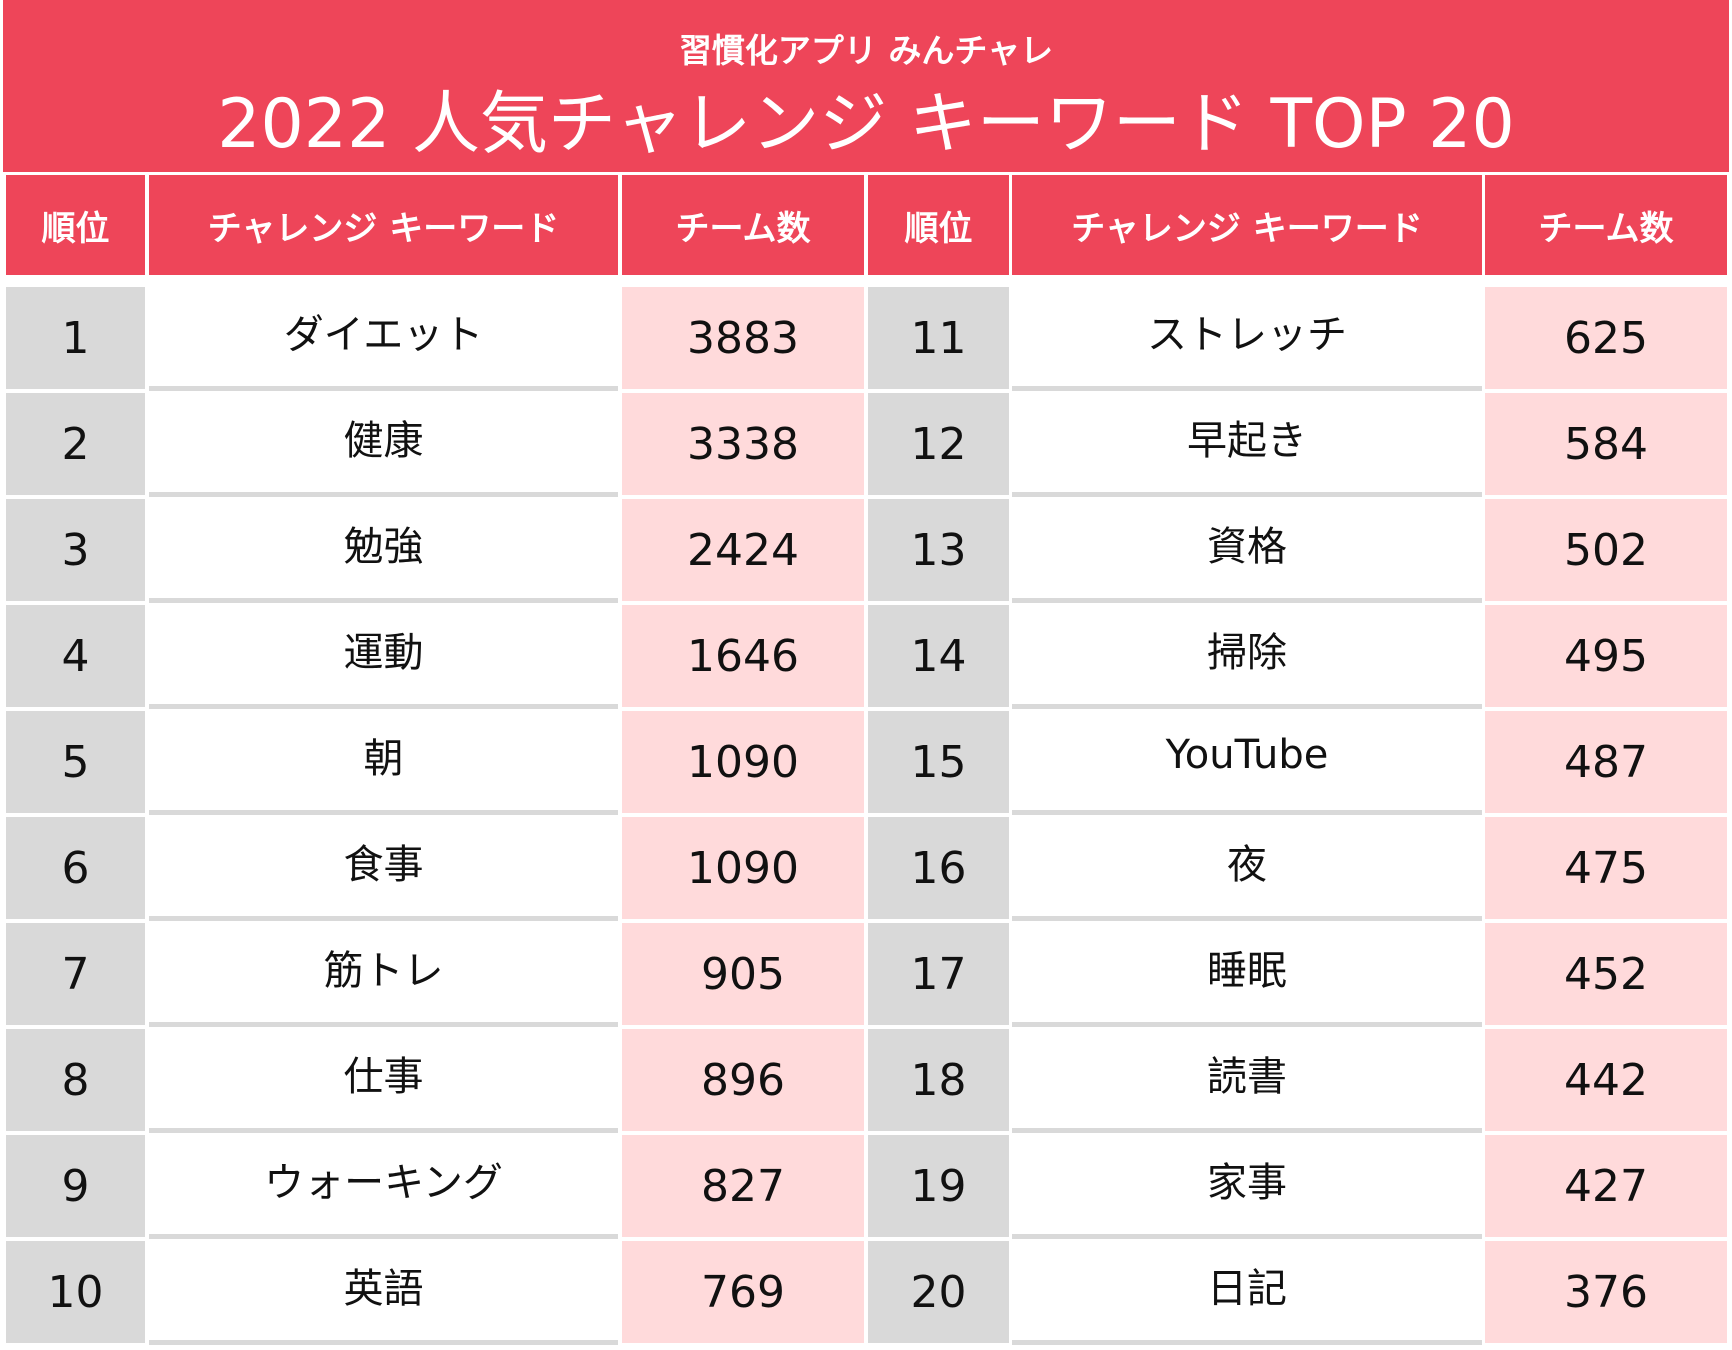 This screenshot has width=1732, height=1350. I want to click on team-count-cell: 3338, so click(743, 444).